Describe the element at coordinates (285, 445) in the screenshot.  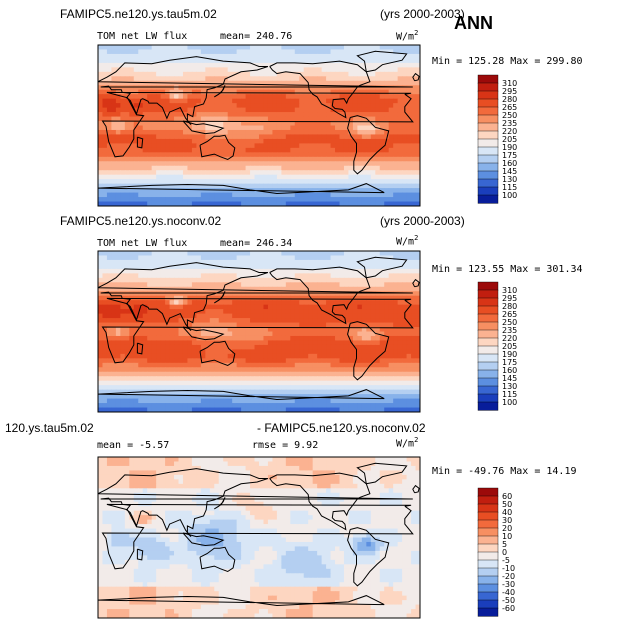
I see `panel3-rmse: rmse = 9.92` at that location.